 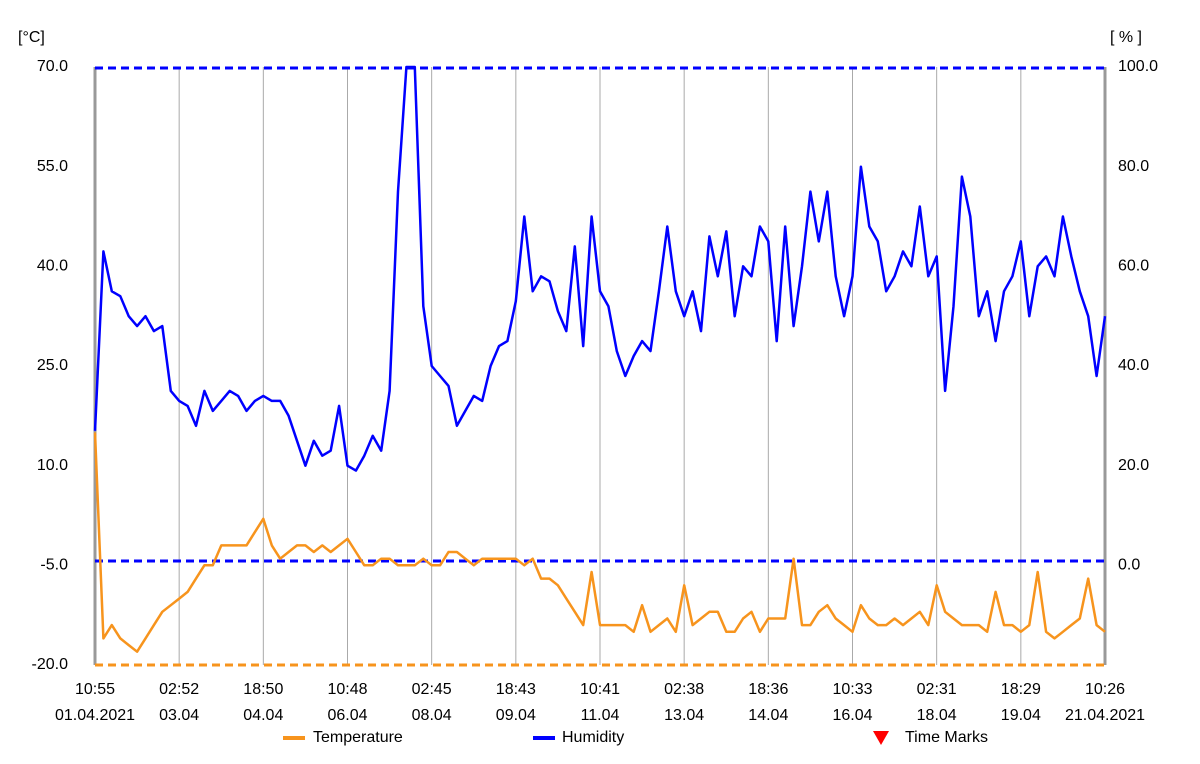 What do you see at coordinates (52, 266) in the screenshot?
I see `y-tick-label: 40.0` at bounding box center [52, 266].